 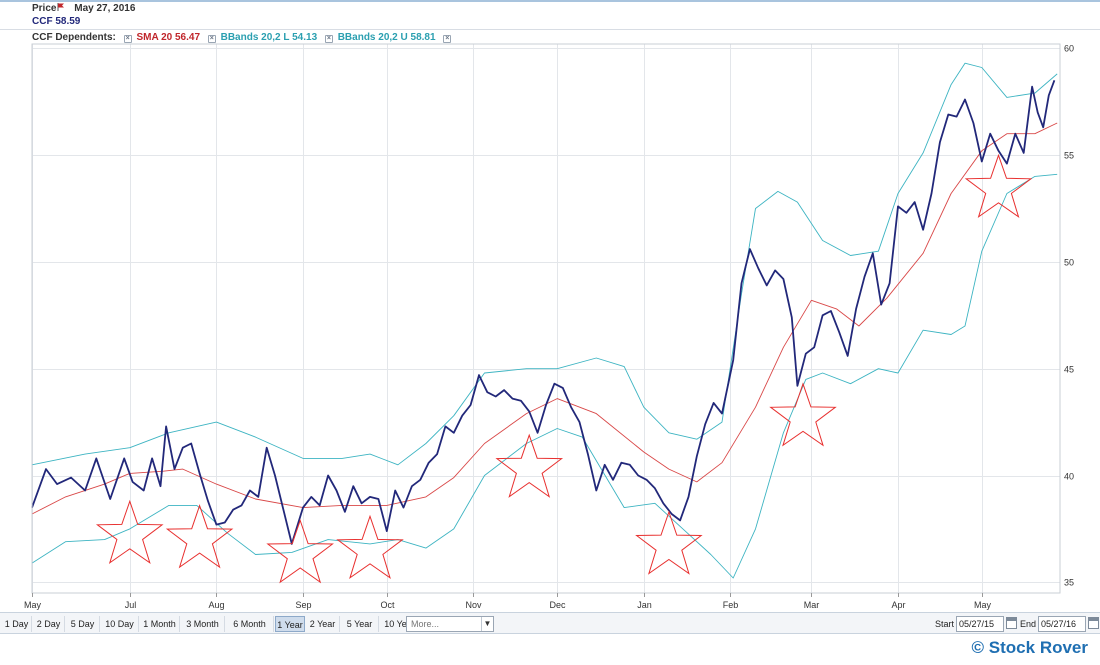 I want to click on ticker-label: CCF 58.59, so click(x=56, y=21).